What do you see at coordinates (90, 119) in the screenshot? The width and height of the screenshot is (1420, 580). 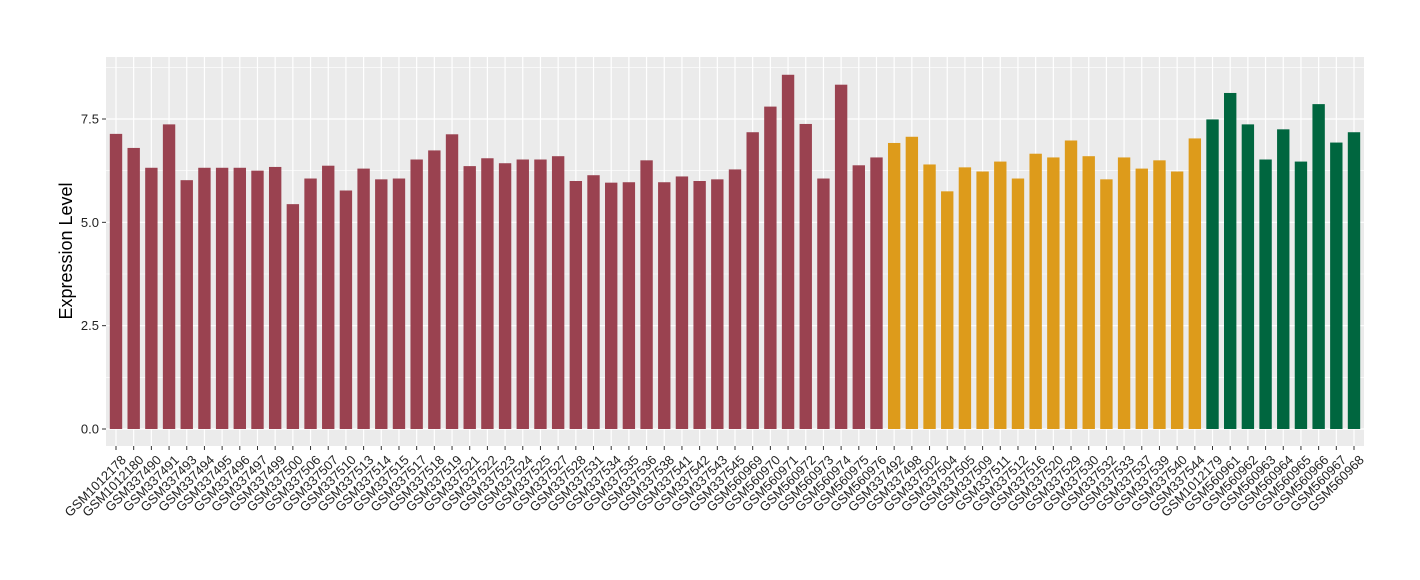 I see `y-tick-label: 7.5` at bounding box center [90, 119].